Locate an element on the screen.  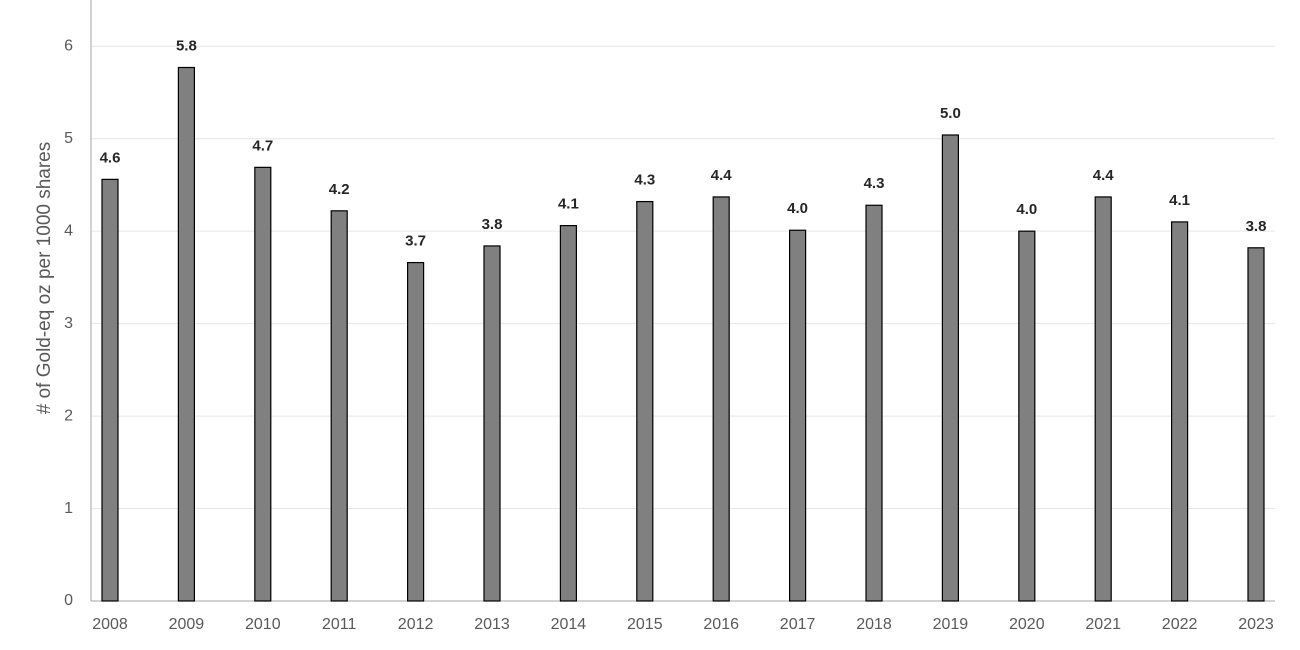
data-label: 4.2 is located at coordinates (339, 189).